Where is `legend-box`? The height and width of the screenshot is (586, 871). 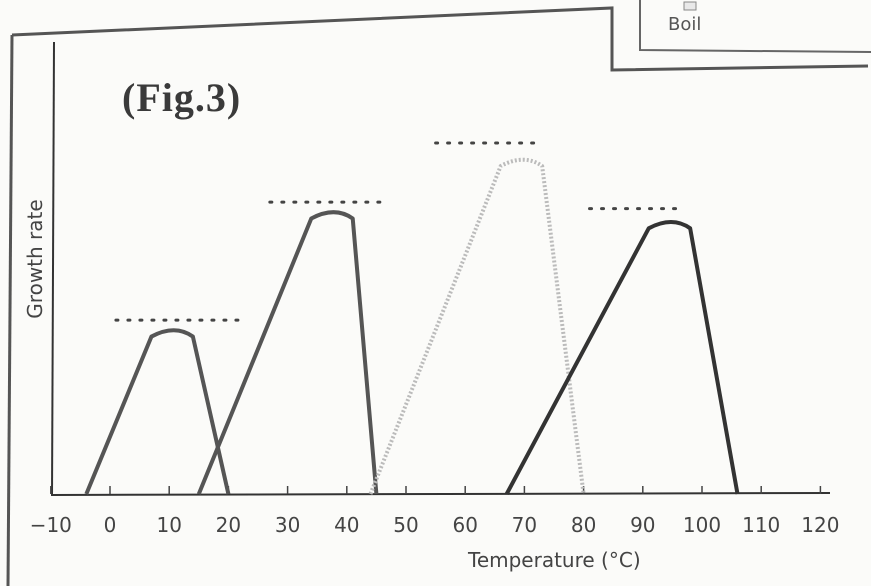 legend-box is located at coordinates (755, 26).